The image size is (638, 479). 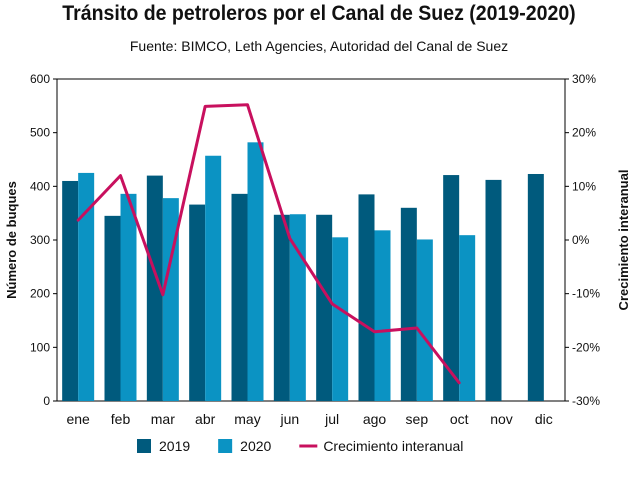 I want to click on bar-2019-jun, so click(x=281, y=307).